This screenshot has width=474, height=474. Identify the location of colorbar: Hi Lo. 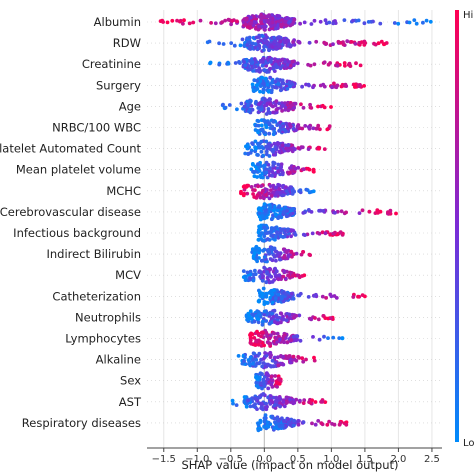
(464, 229).